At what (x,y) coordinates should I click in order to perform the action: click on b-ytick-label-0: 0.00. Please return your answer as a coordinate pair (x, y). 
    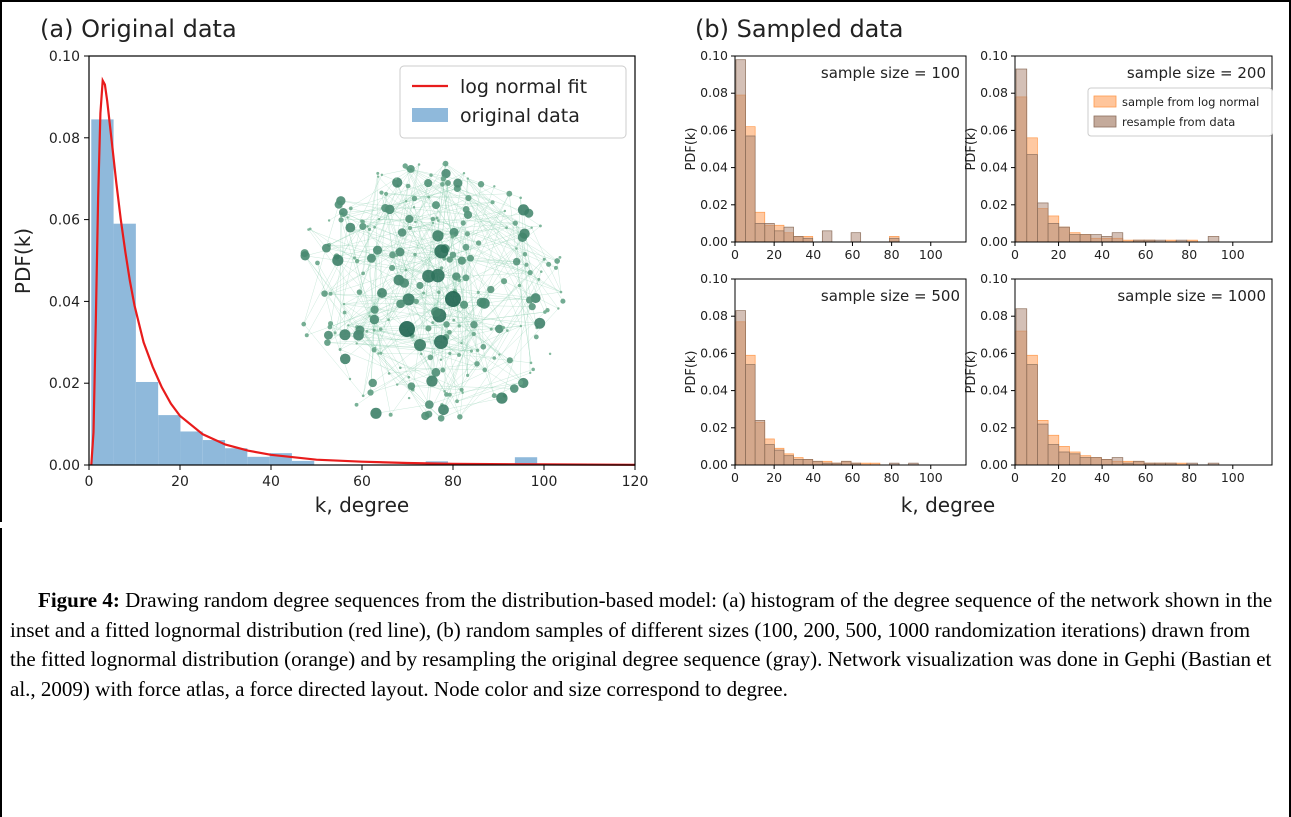
    Looking at the image, I should click on (994, 464).